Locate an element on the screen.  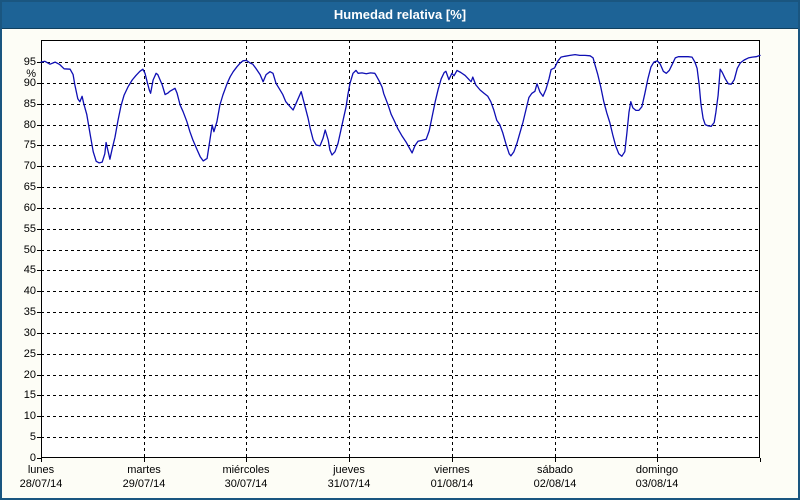
day-date: 31/07/14 is located at coordinates (349, 484).